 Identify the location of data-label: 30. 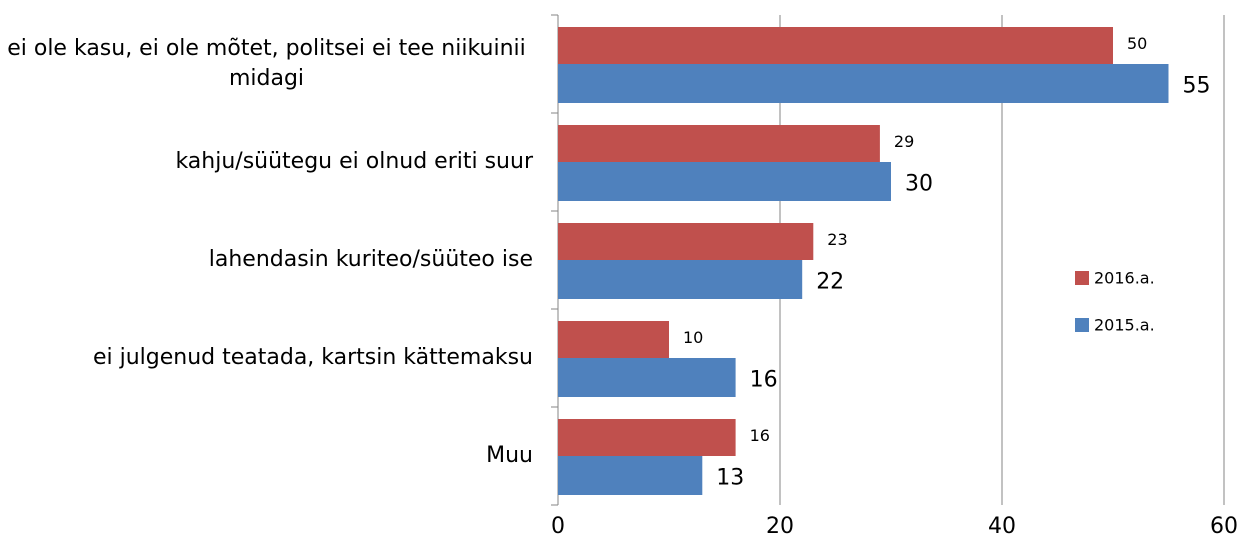
(919, 184).